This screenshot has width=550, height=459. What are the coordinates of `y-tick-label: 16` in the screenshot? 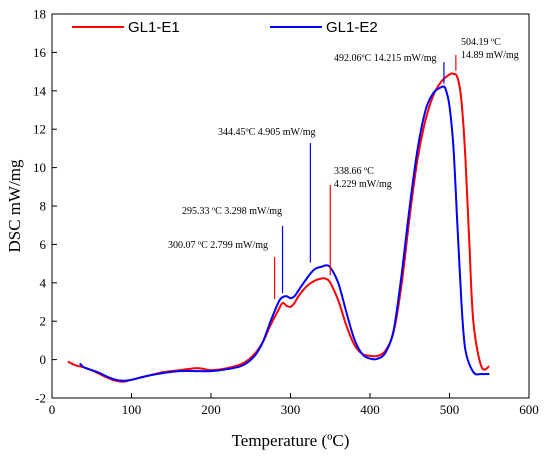 It's located at (40, 52).